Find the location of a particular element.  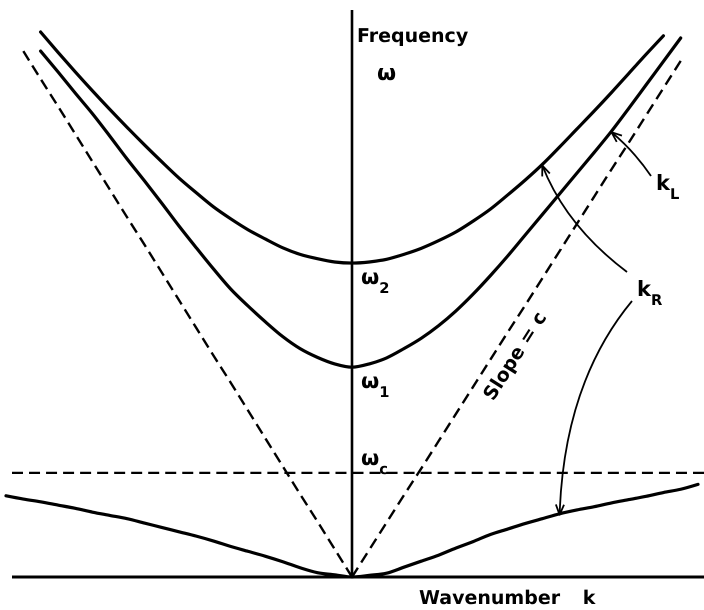

annotation: k$_{L}$ is located at coordinates (668, 186).